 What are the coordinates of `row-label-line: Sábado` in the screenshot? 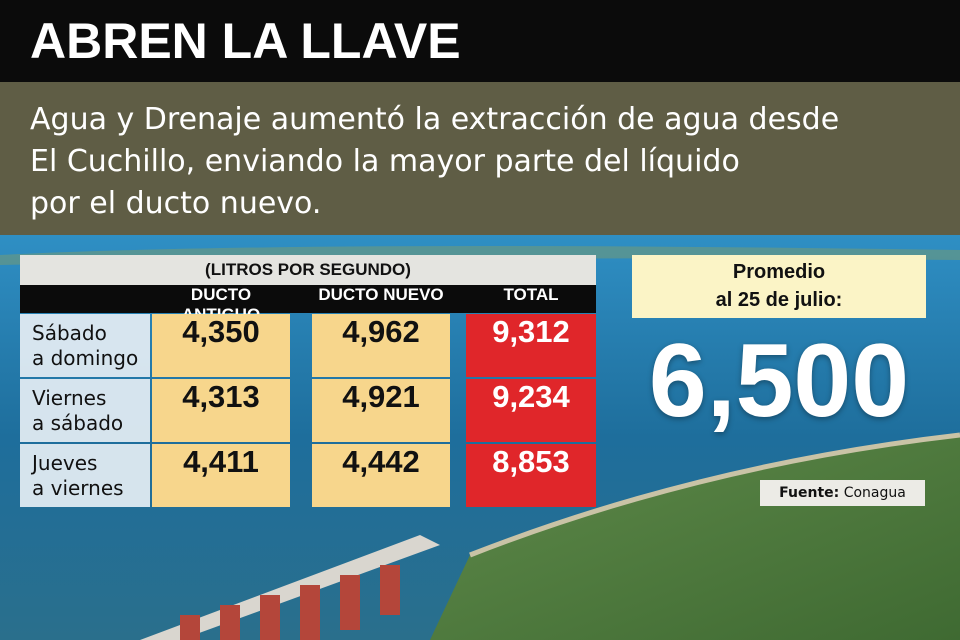 It's located at (69, 333).